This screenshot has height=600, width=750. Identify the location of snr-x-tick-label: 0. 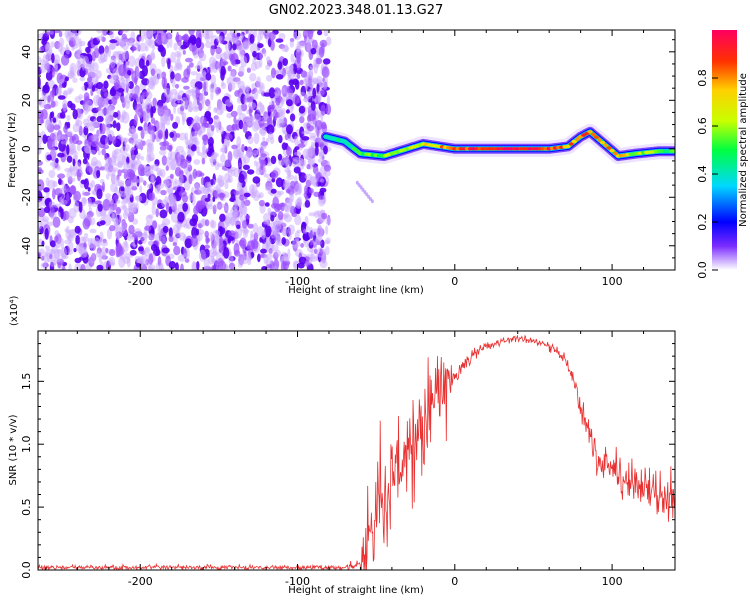
(454, 581).